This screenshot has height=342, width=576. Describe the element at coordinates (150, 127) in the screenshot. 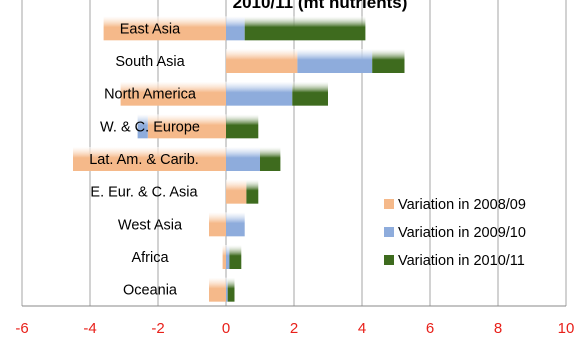

I see `category-label-w-c-europe: W. & C. Europe` at that location.